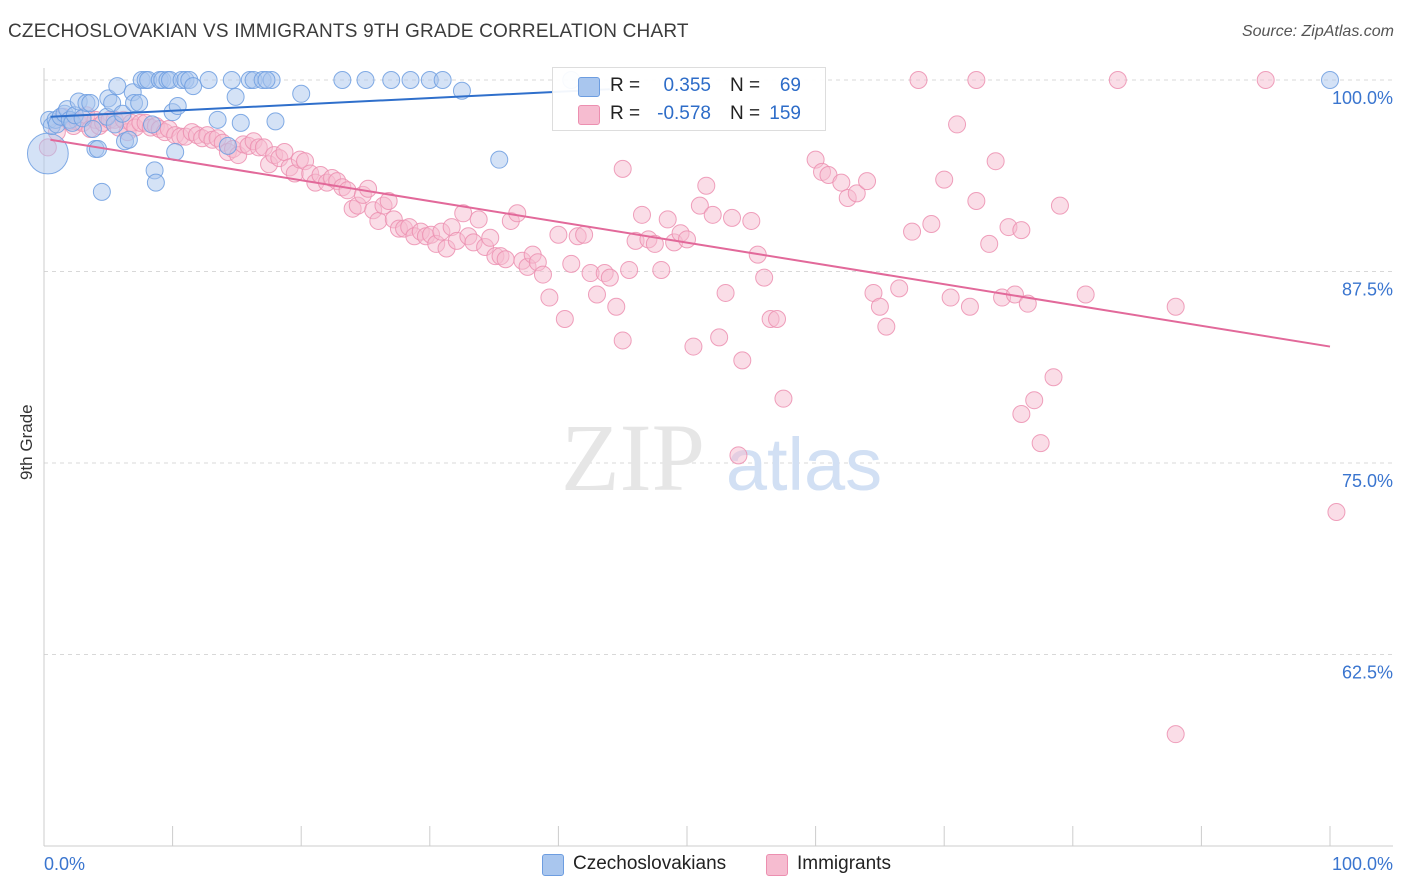  Describe the element at coordinates (844, 863) in the screenshot. I see `legend-label: Immigrants` at that location.